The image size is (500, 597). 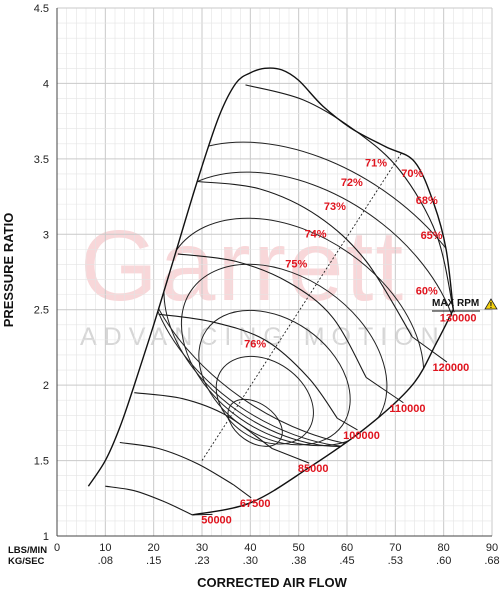 I want to click on max-rpm-marker: MAX RPM !, so click(x=465, y=305).